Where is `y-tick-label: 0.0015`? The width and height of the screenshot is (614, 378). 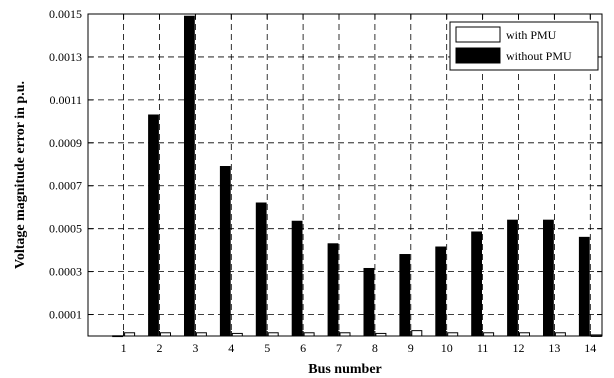 y-tick-label: 0.0015 is located at coordinates (65, 14).